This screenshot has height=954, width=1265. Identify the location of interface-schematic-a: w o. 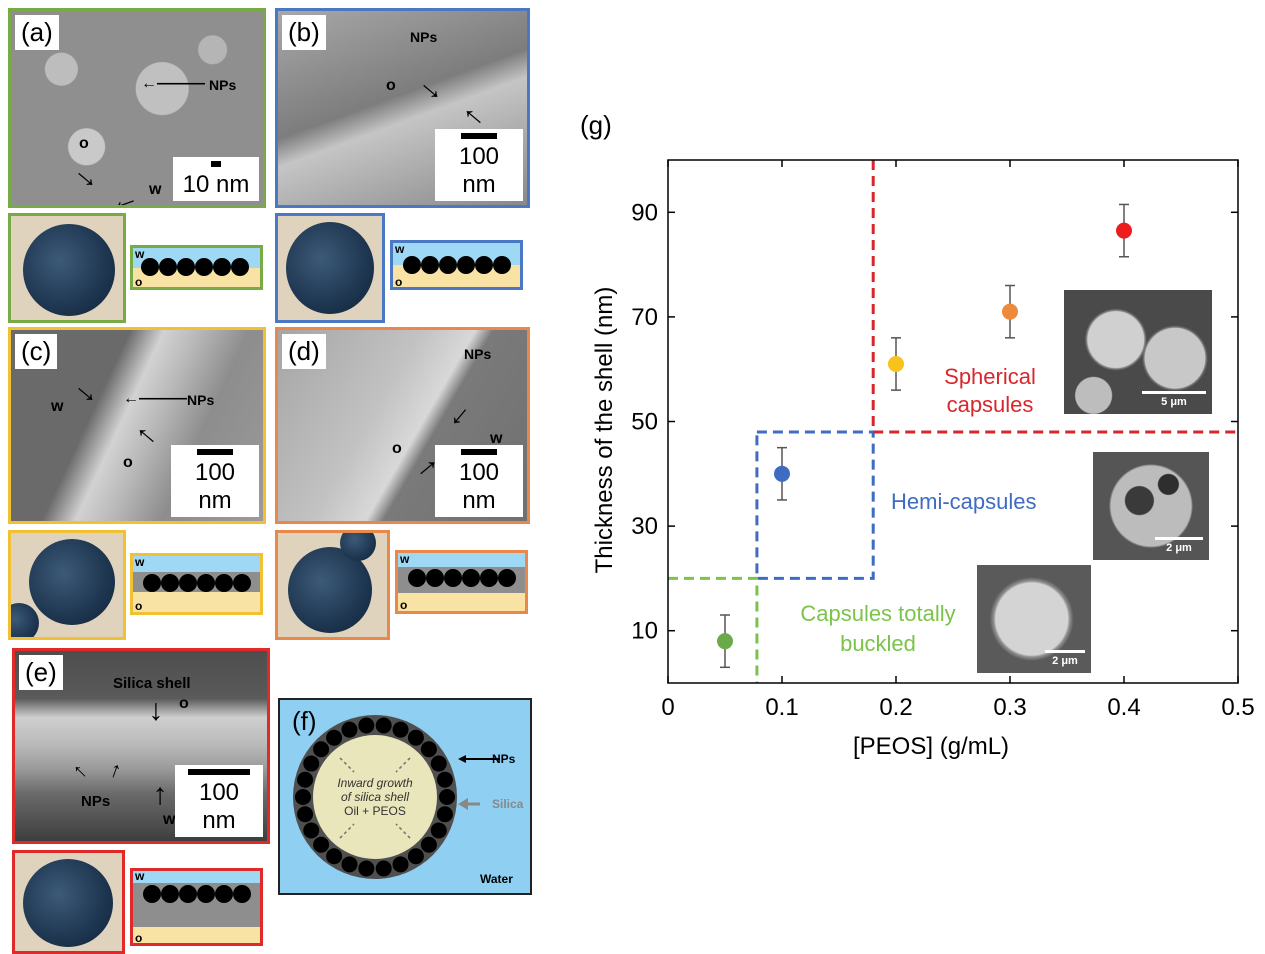
(196, 267).